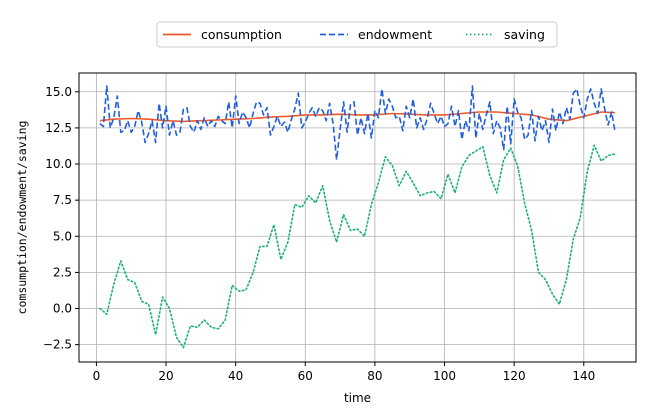  What do you see at coordinates (583, 376) in the screenshot?
I see `x-tick-label: 140` at bounding box center [583, 376].